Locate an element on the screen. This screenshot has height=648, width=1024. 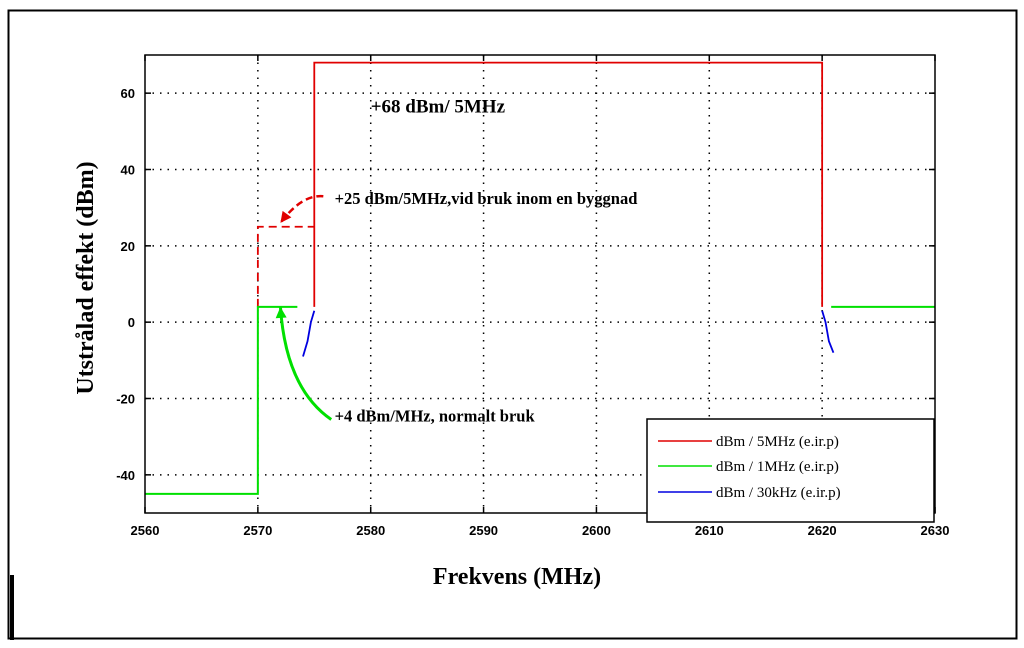
annotation-4dbm-normal: +4 dBm/MHz, normalt bruk is located at coordinates (435, 415).